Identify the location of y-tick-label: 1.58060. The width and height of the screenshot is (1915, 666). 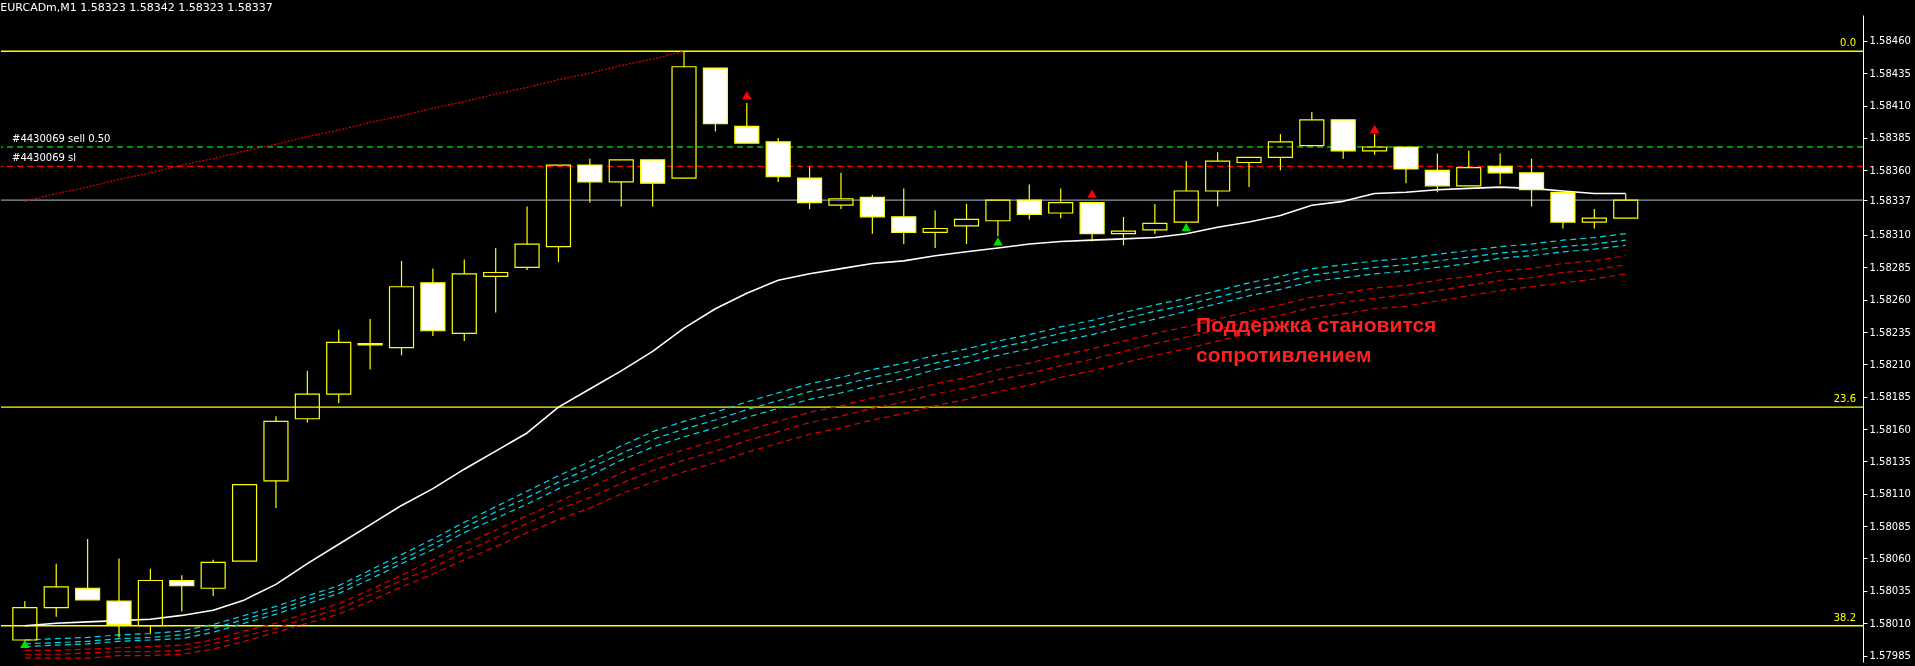
(1890, 558).